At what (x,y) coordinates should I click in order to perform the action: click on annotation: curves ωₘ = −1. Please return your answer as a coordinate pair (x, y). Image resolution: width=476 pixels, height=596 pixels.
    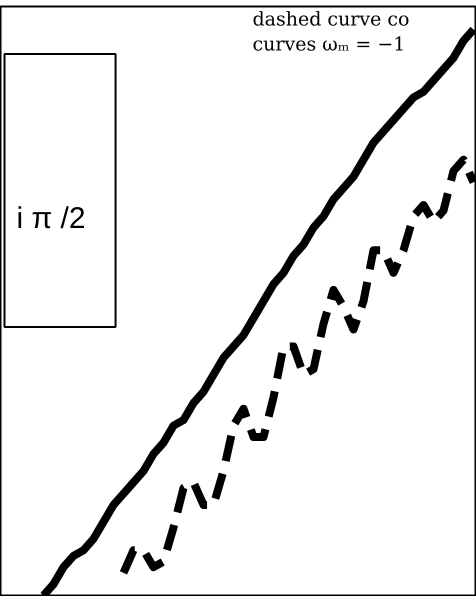
    Looking at the image, I should click on (329, 45).